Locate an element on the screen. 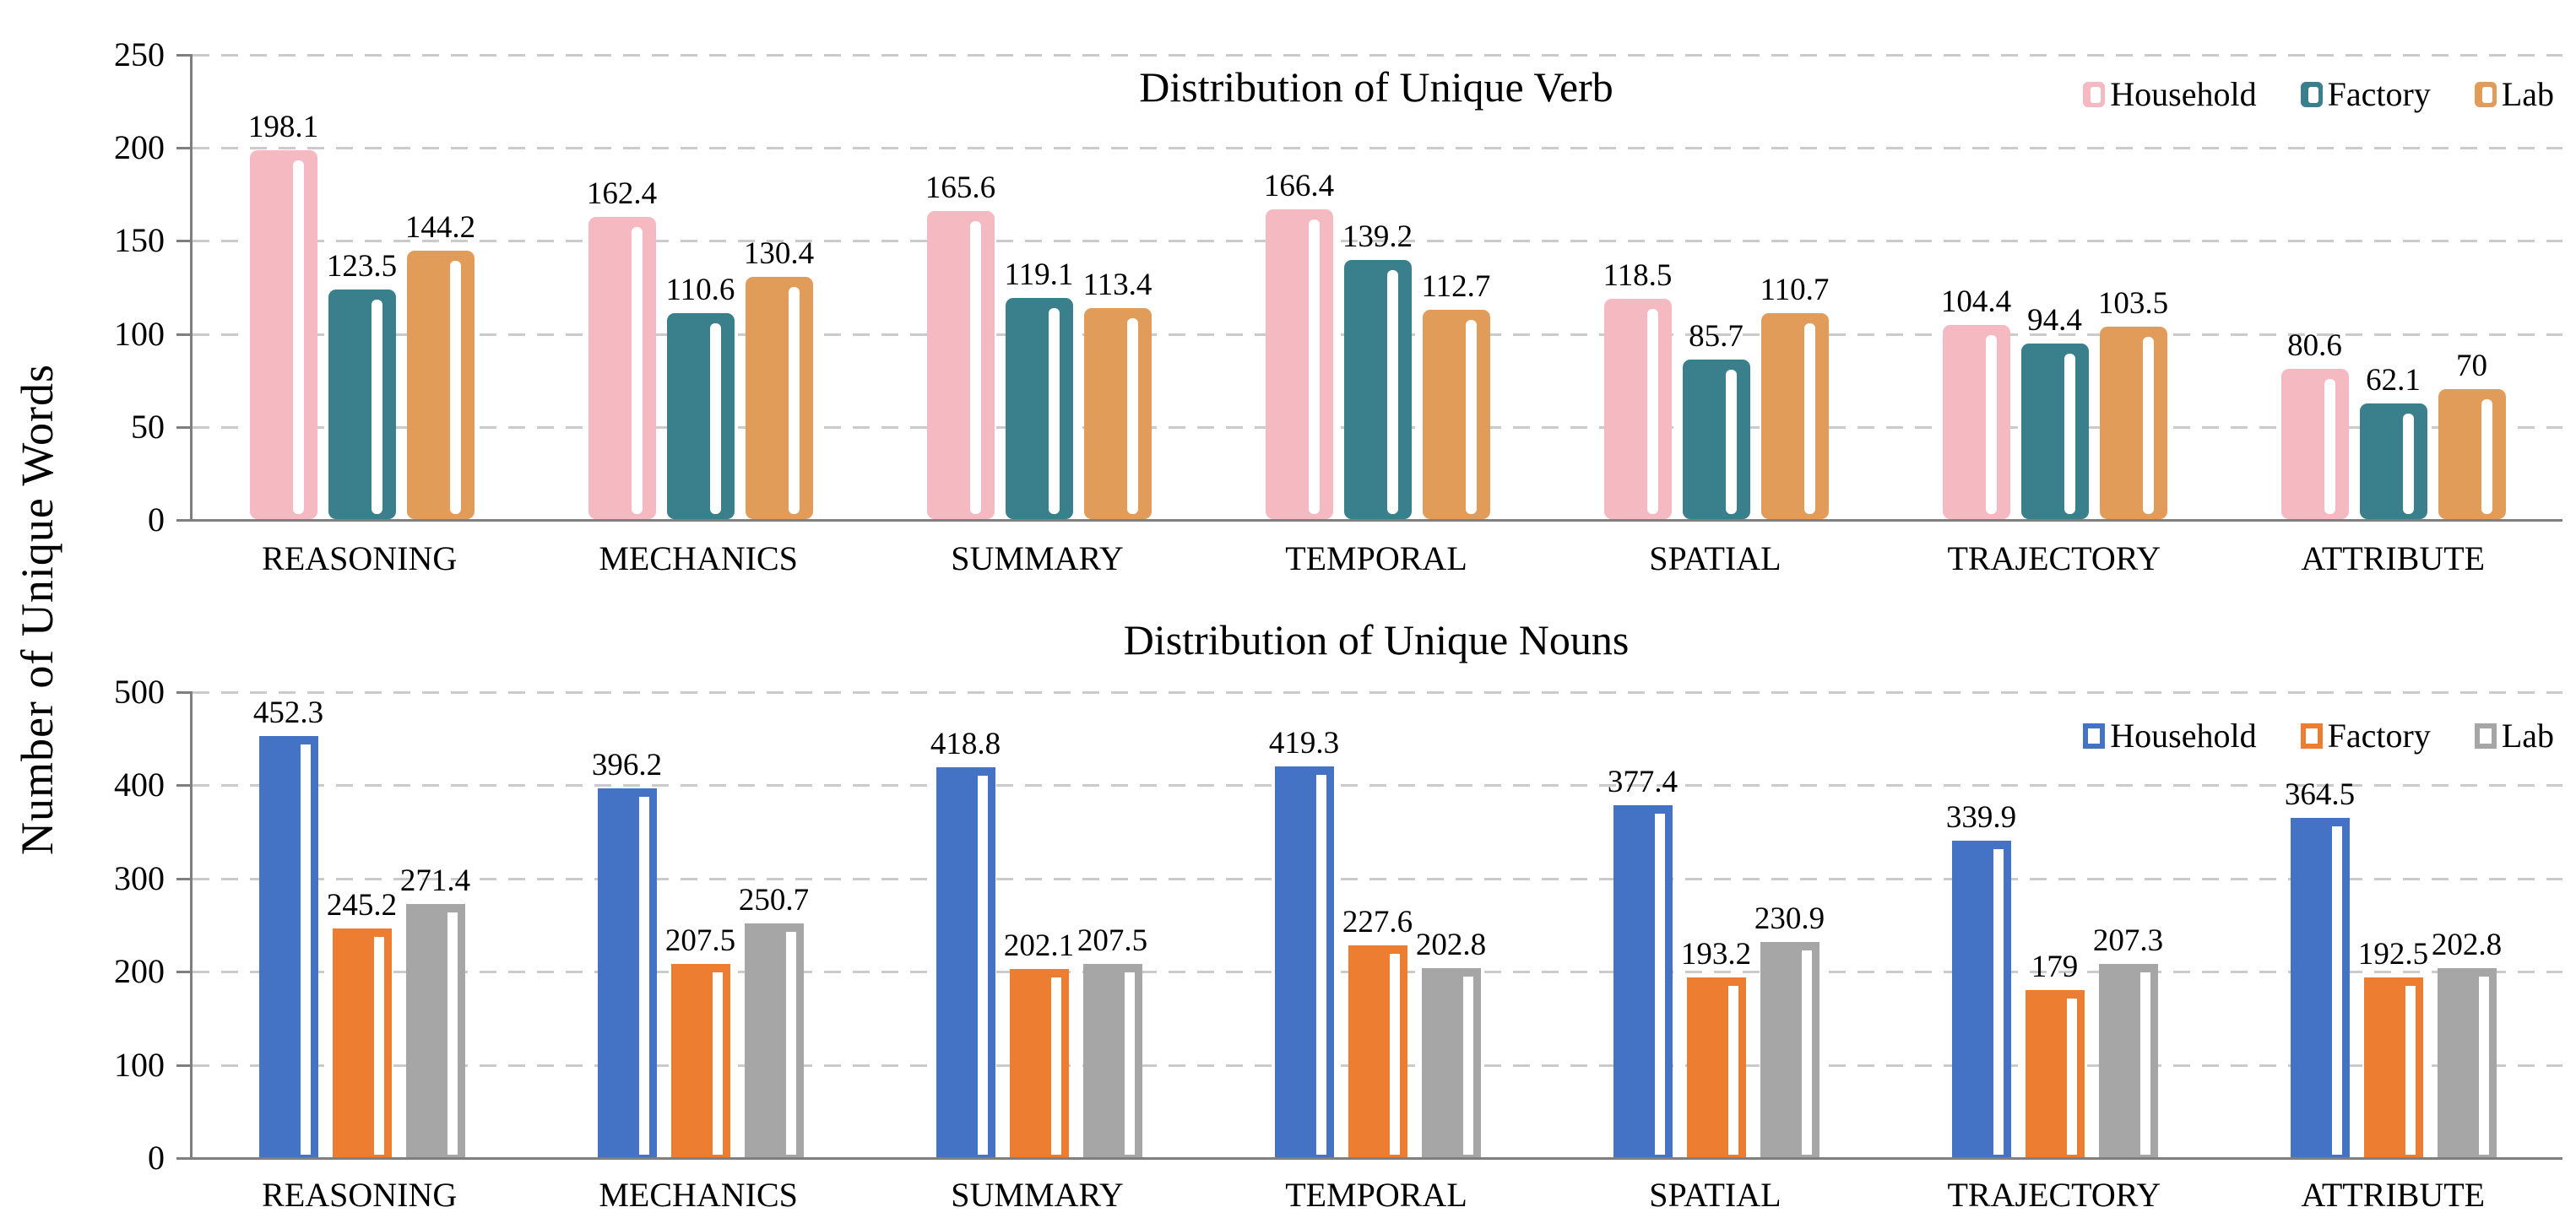 The image size is (2576, 1218). legend-nouns: Household Factory Lab is located at coordinates (2318, 736).